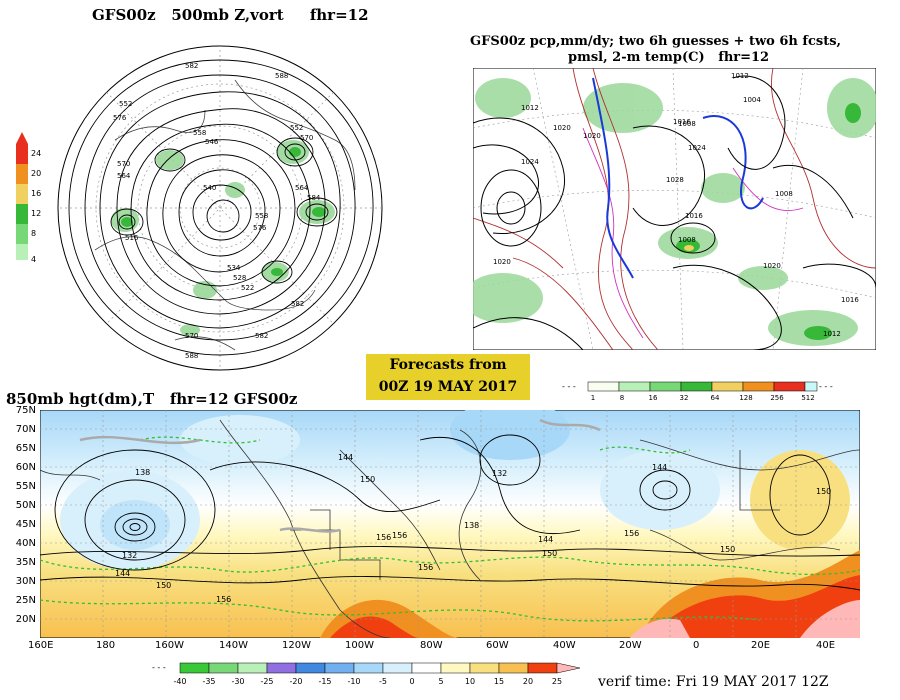 The image size is (900, 700). I want to click on lon-label: 160E, so click(41, 645).